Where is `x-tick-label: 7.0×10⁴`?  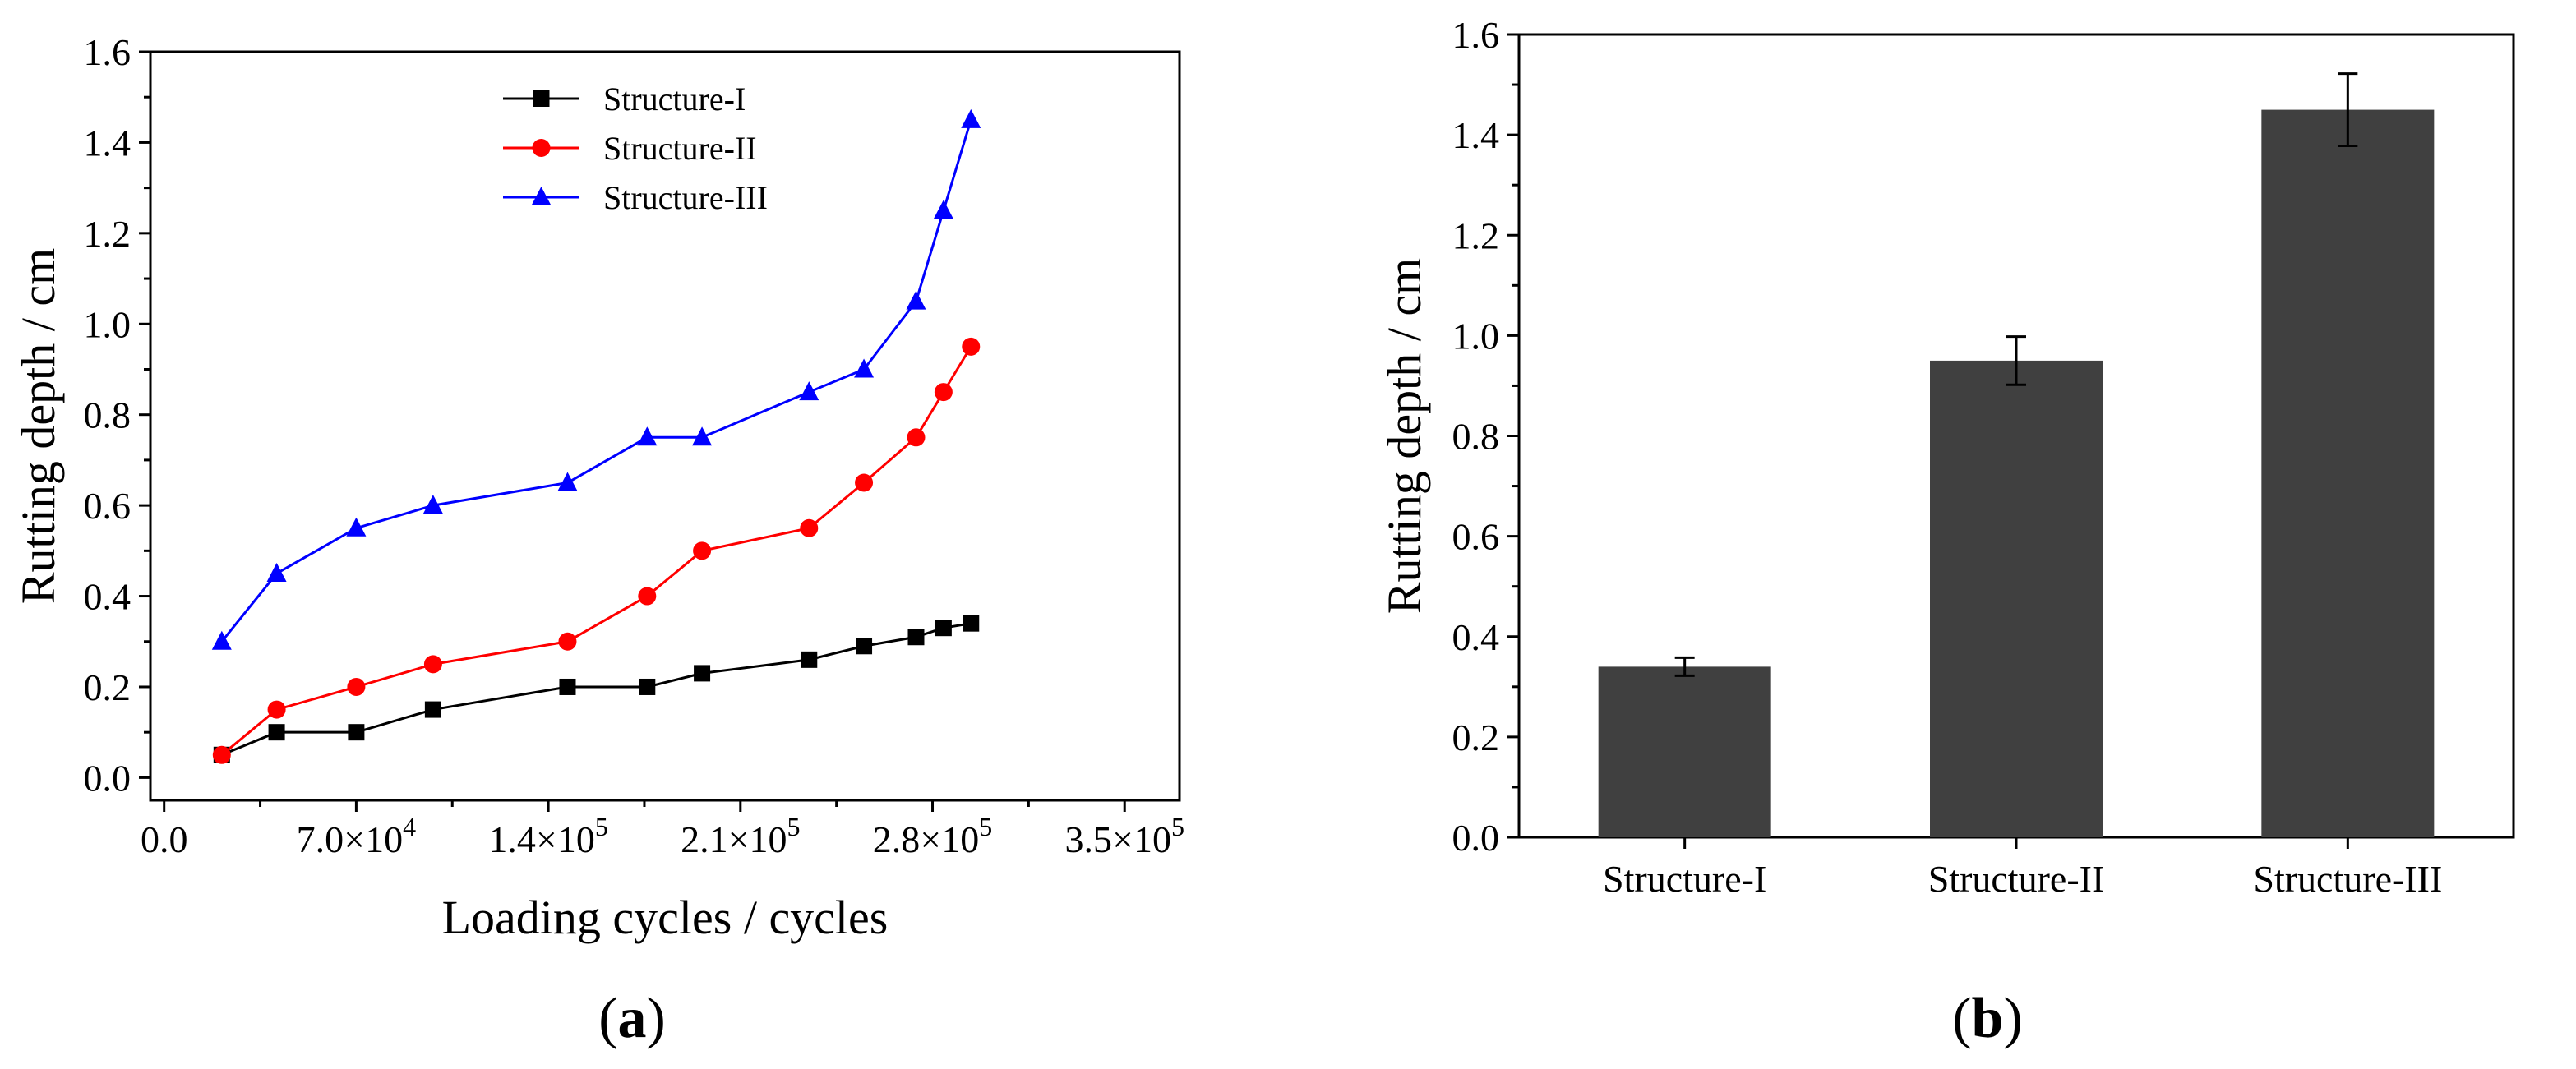
x-tick-label: 7.0×10⁴ is located at coordinates (357, 836).